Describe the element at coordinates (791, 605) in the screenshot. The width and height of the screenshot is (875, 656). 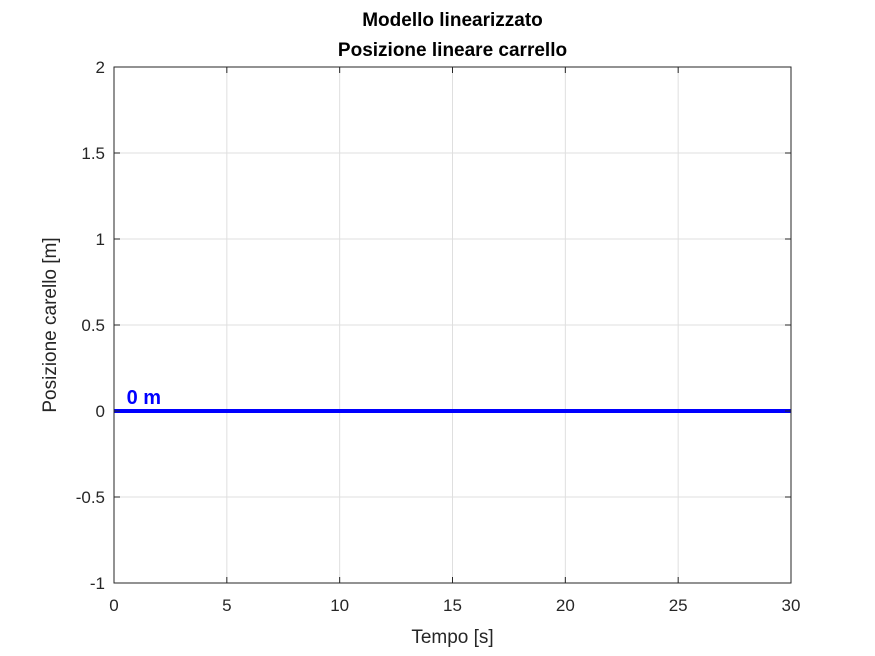
I see `x-tick-label: 30` at that location.